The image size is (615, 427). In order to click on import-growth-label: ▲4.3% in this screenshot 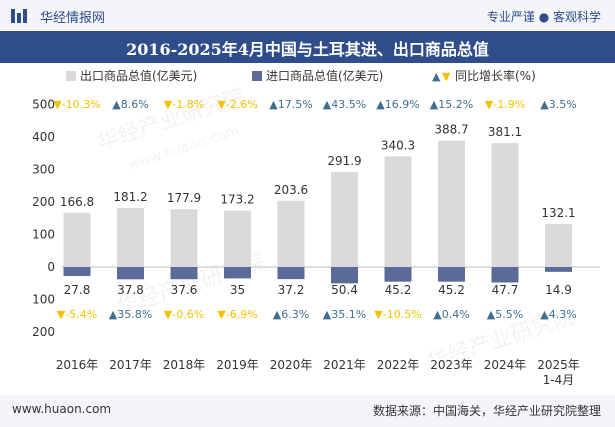, I will do `click(558, 314)`.